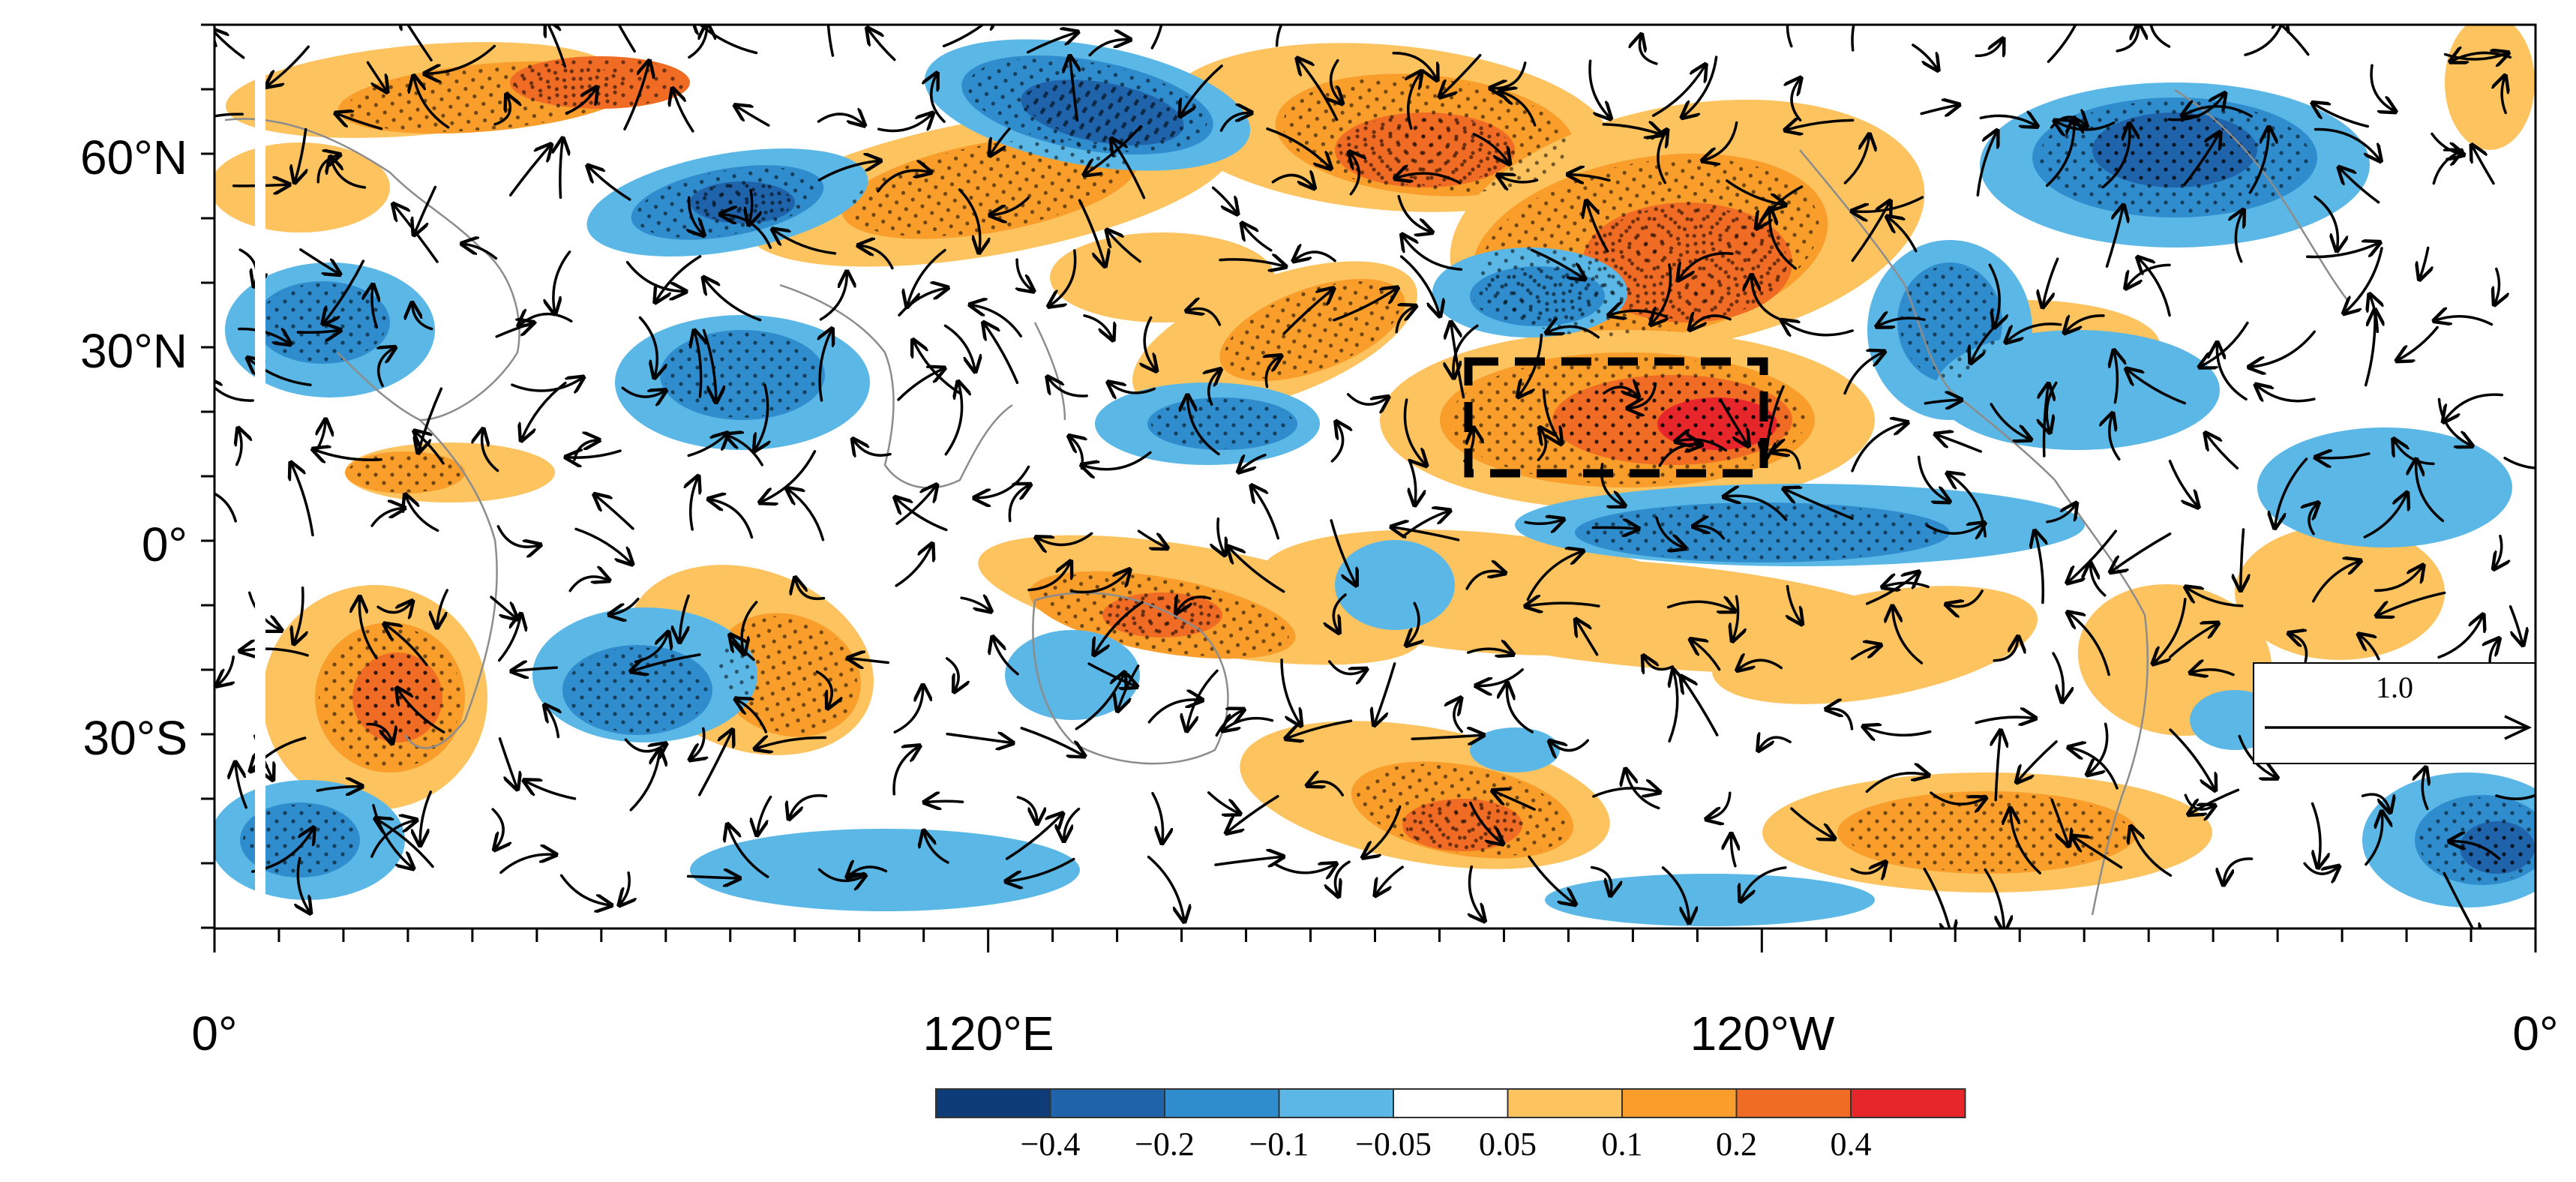 The height and width of the screenshot is (1182, 2576). I want to click on lon-label-120e: 120°E, so click(988, 1033).